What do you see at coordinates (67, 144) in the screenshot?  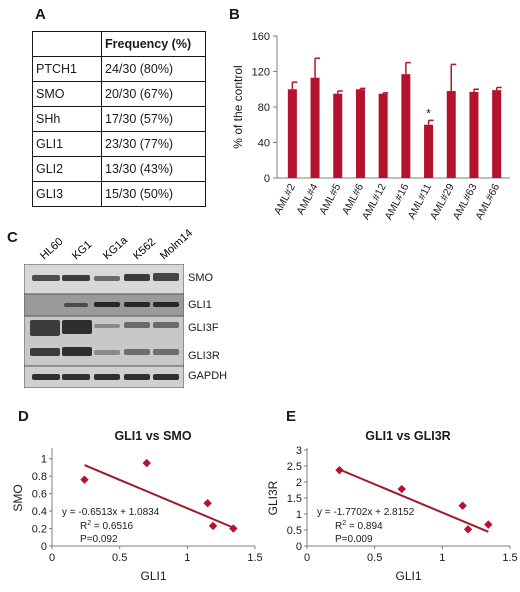 I see `gene-cell: GLI1` at bounding box center [67, 144].